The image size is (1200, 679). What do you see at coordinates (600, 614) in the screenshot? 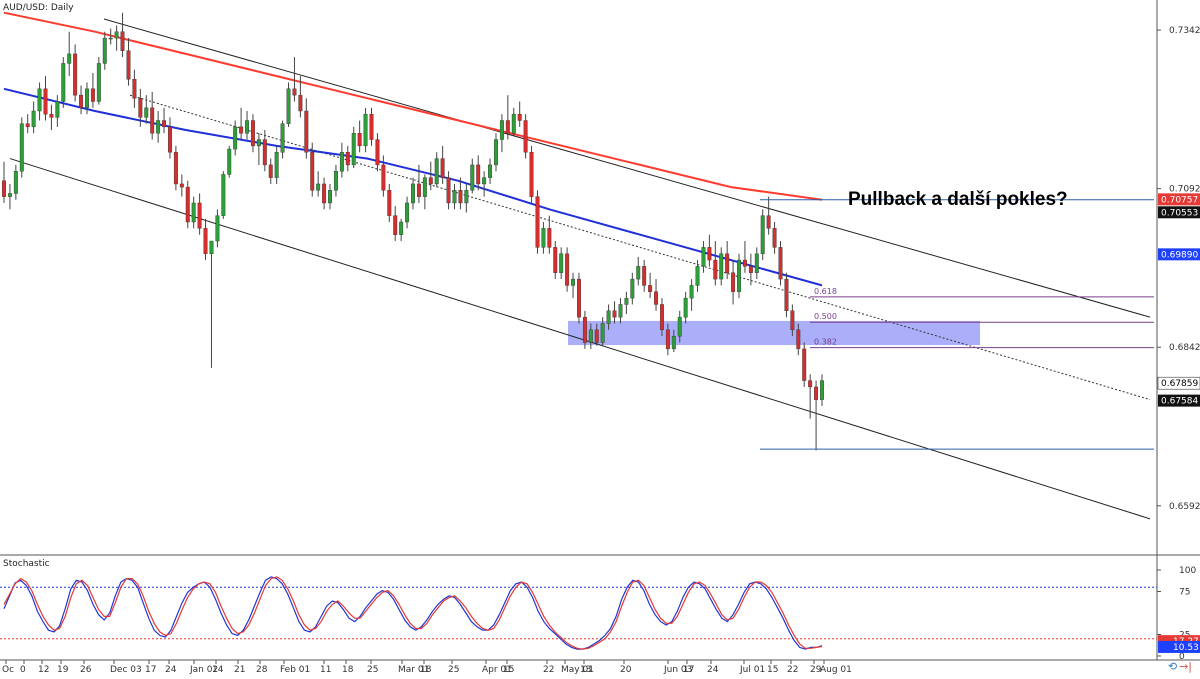
I see `stochastic-layer: 1007525017.2710.53` at bounding box center [600, 614].